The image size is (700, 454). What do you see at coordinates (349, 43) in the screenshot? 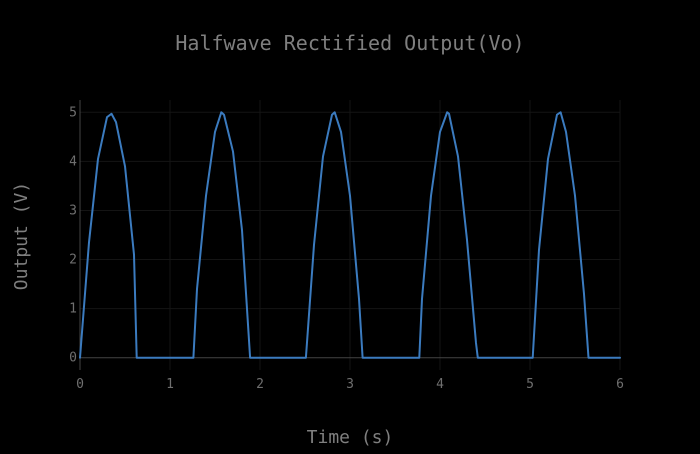
I see `chart-title: Halfwave Rectified Output(Vo)` at bounding box center [349, 43].